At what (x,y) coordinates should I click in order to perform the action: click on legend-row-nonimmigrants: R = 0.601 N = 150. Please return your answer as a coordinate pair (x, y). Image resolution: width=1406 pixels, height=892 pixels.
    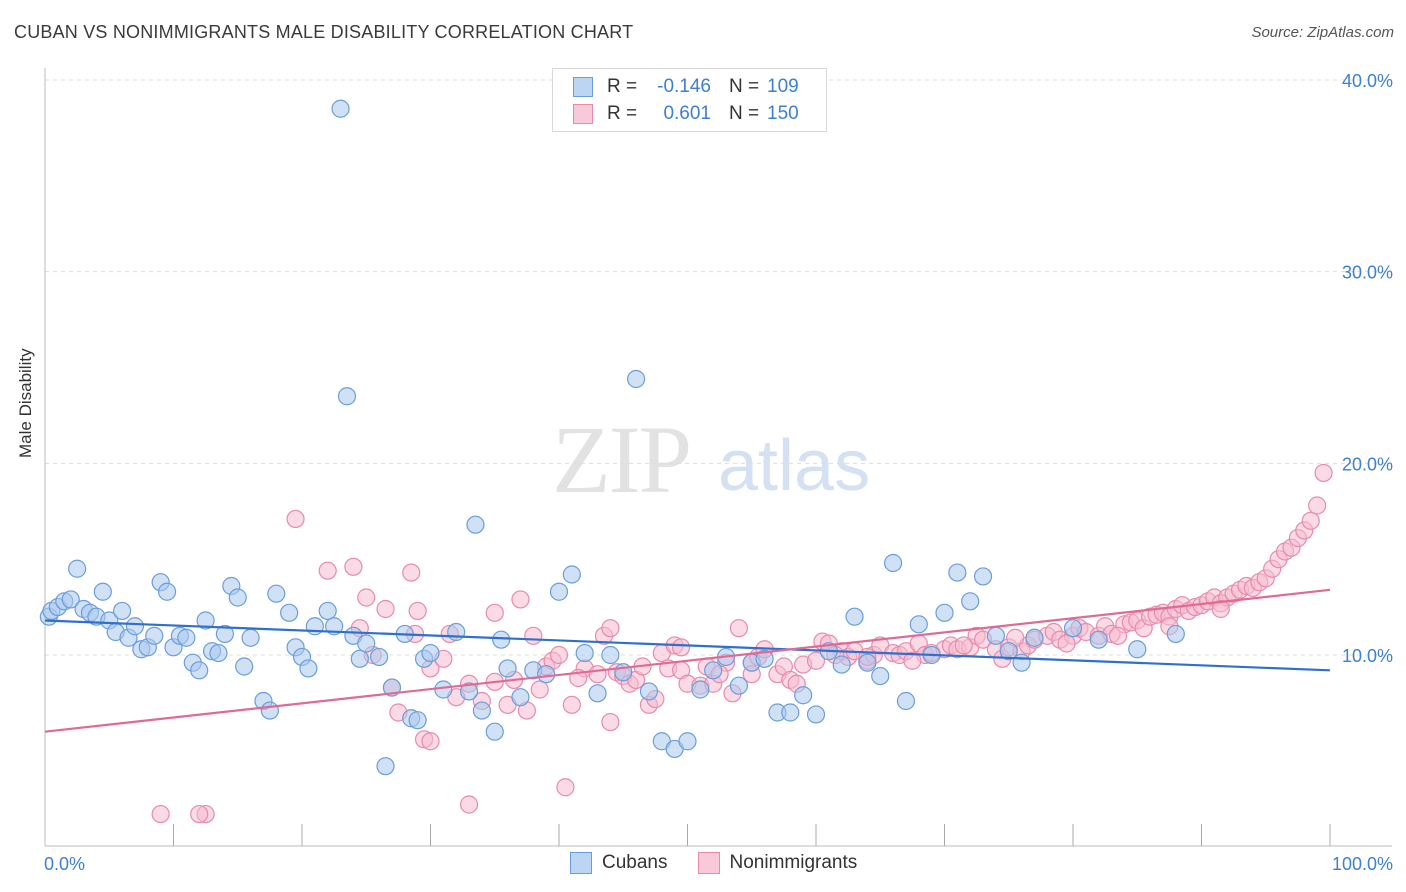
    Looking at the image, I should click on (676, 114).